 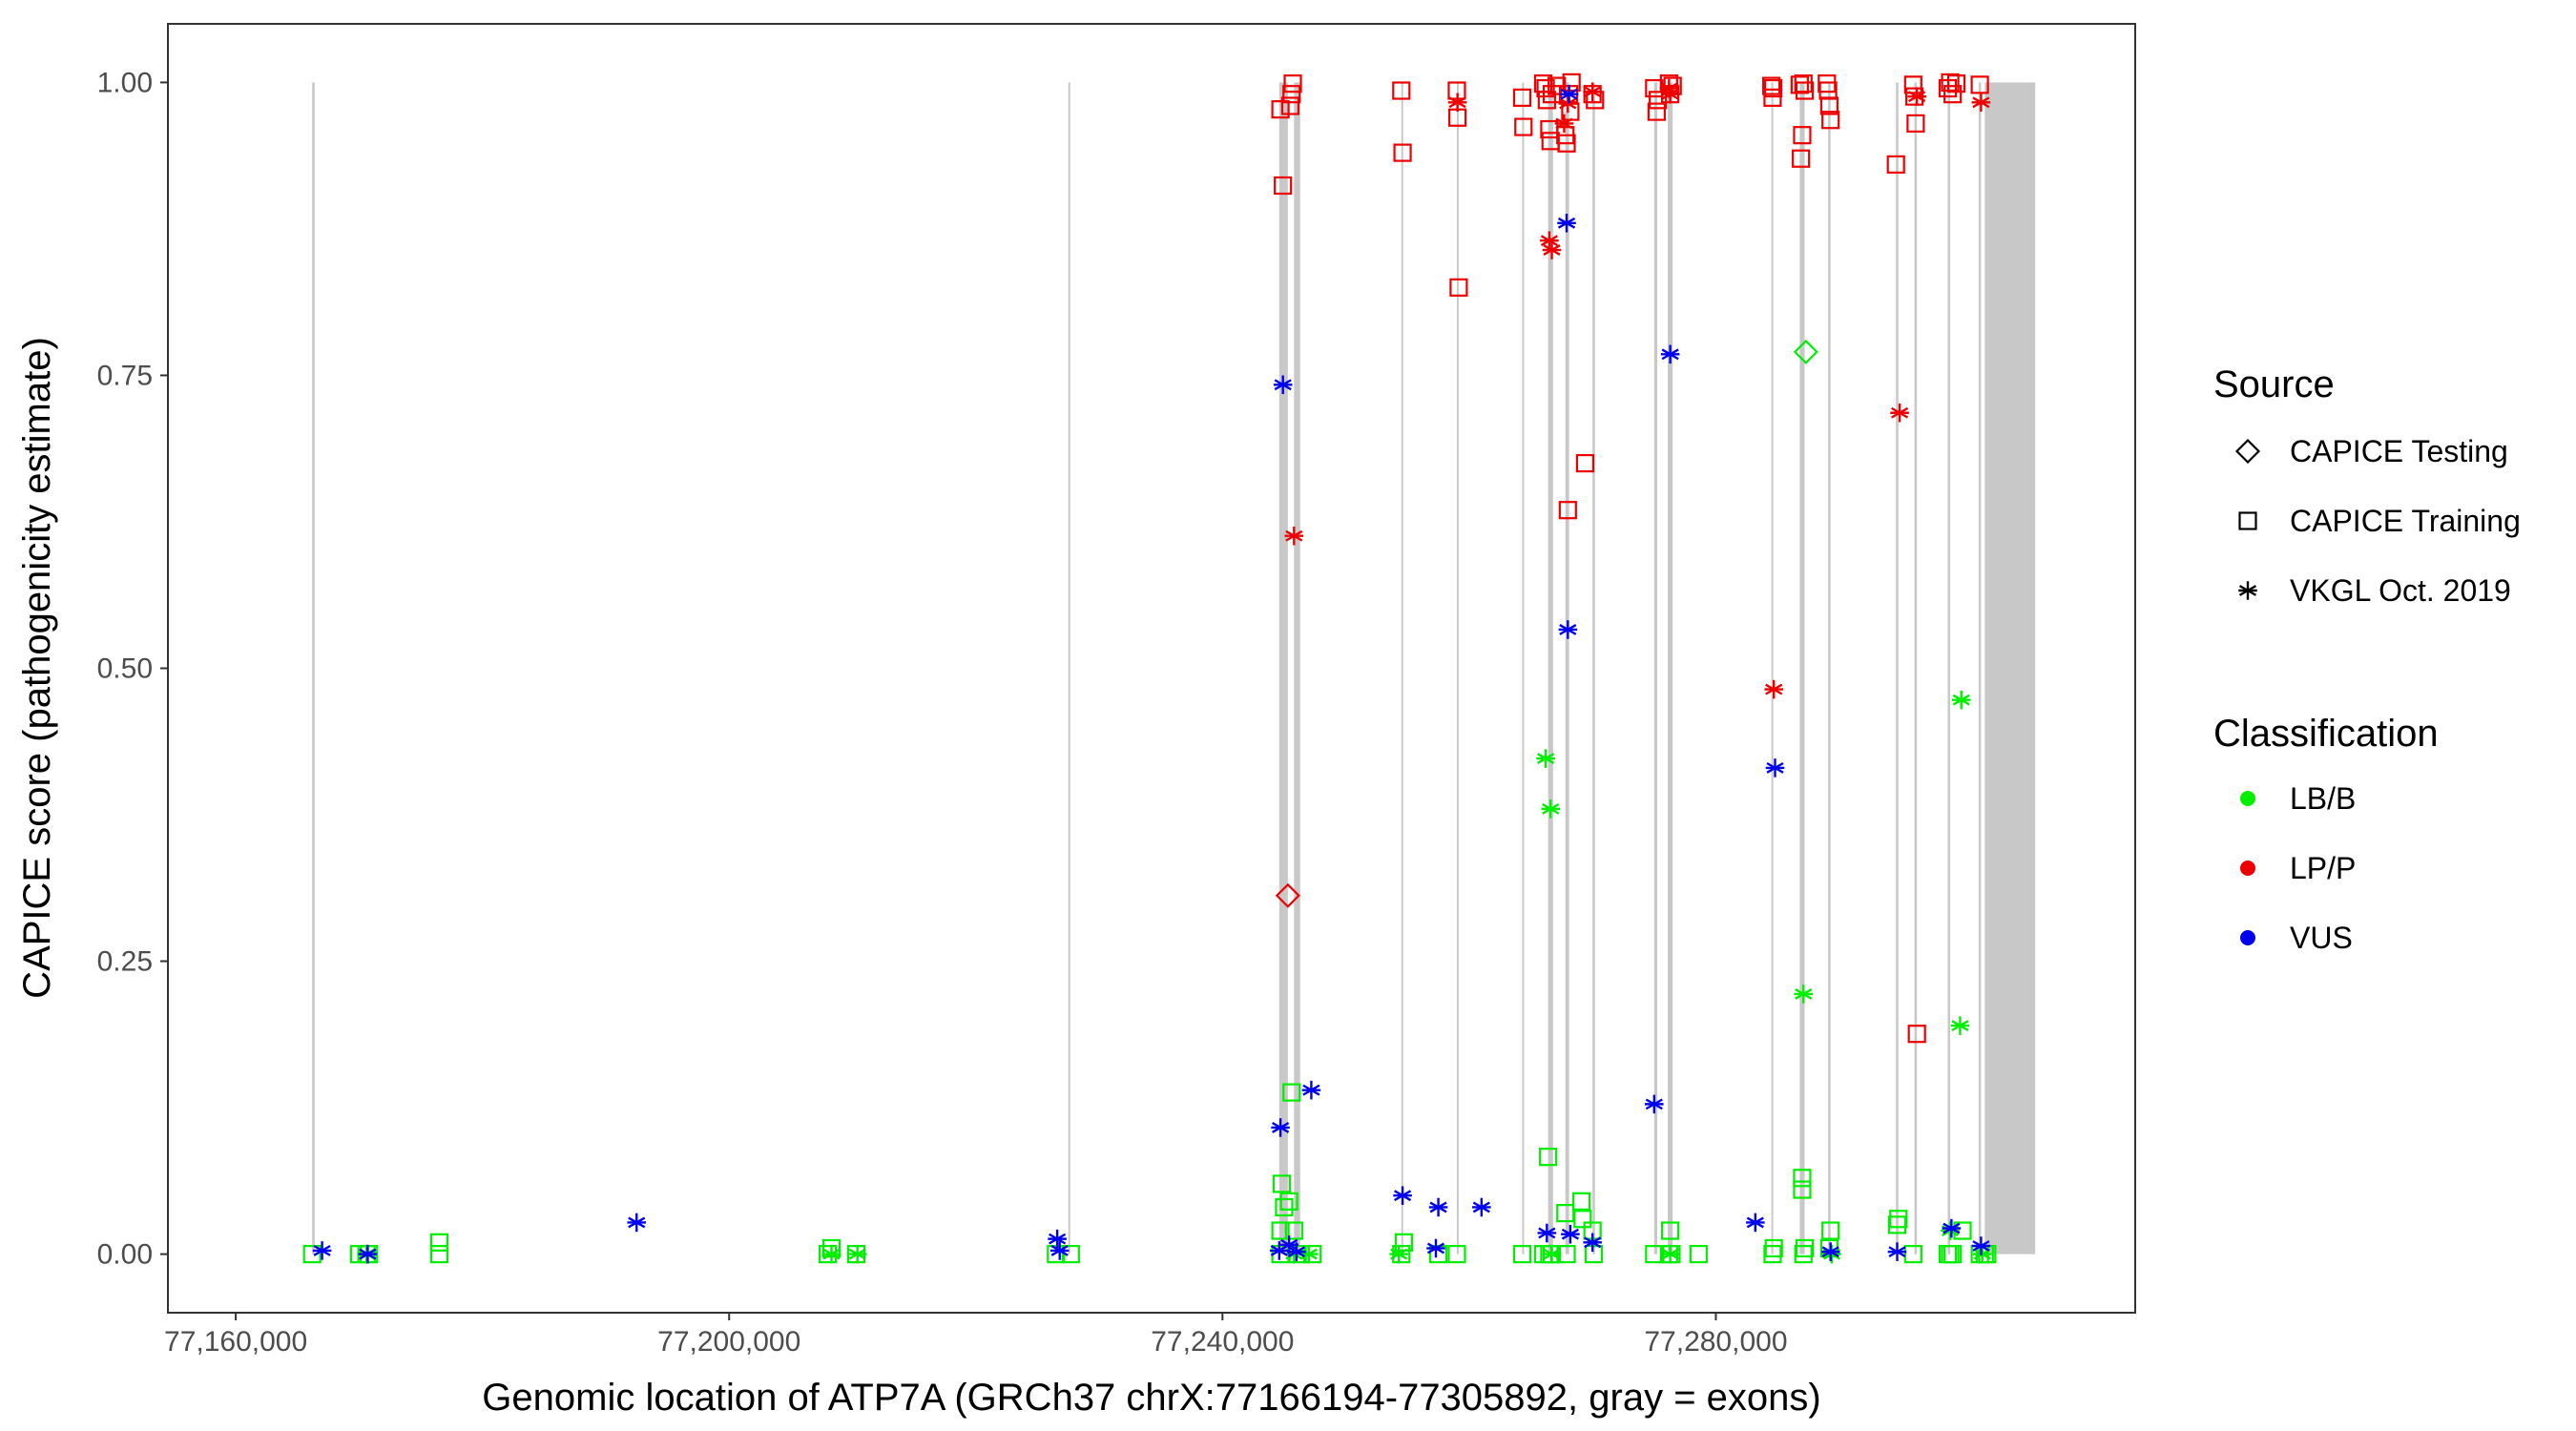 I want to click on y-tick-label: 0.50, so click(x=125, y=669).